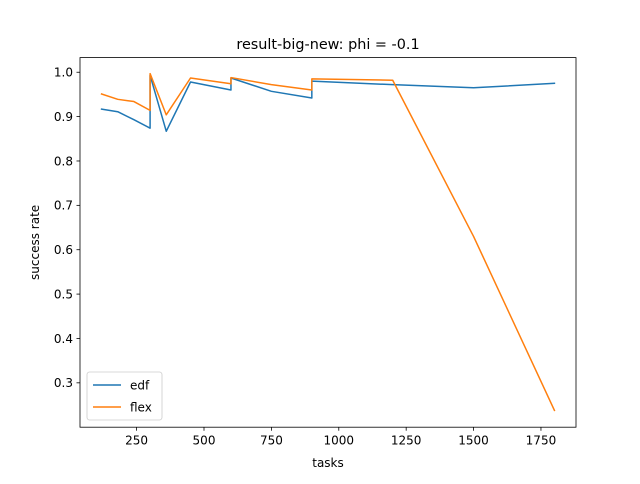  Describe the element at coordinates (63, 117) in the screenshot. I see `y-tick-label: 0.9` at that location.